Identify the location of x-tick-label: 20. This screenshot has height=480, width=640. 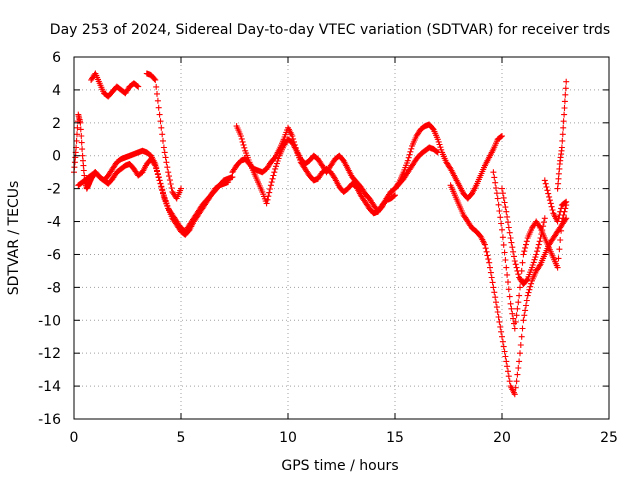
(502, 438).